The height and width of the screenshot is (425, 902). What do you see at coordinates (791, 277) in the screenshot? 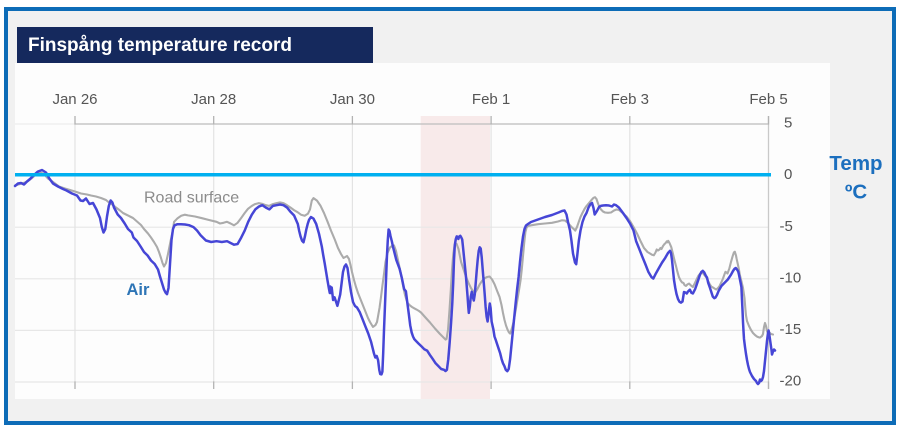
I see `svg-text: -10` at bounding box center [791, 277].